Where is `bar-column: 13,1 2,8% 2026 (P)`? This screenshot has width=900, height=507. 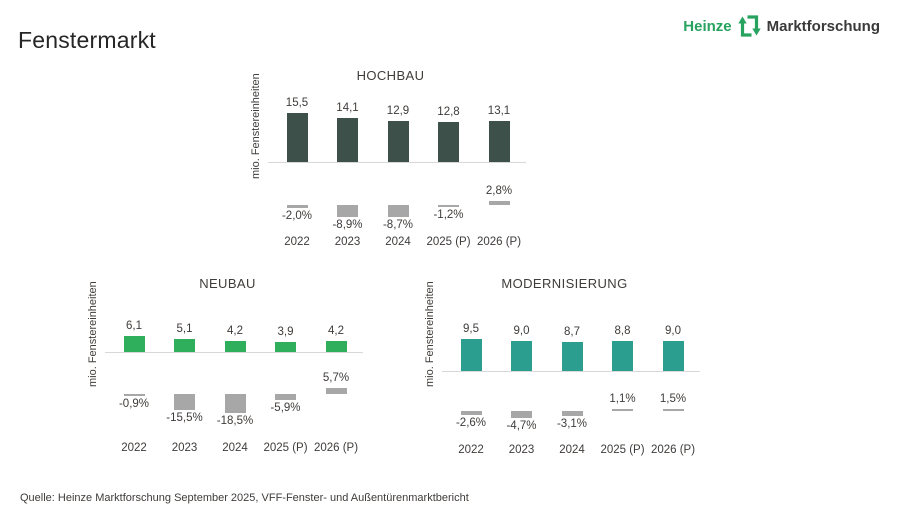 bar-column: 13,1 2,8% 2026 (P) is located at coordinates (499, 159).